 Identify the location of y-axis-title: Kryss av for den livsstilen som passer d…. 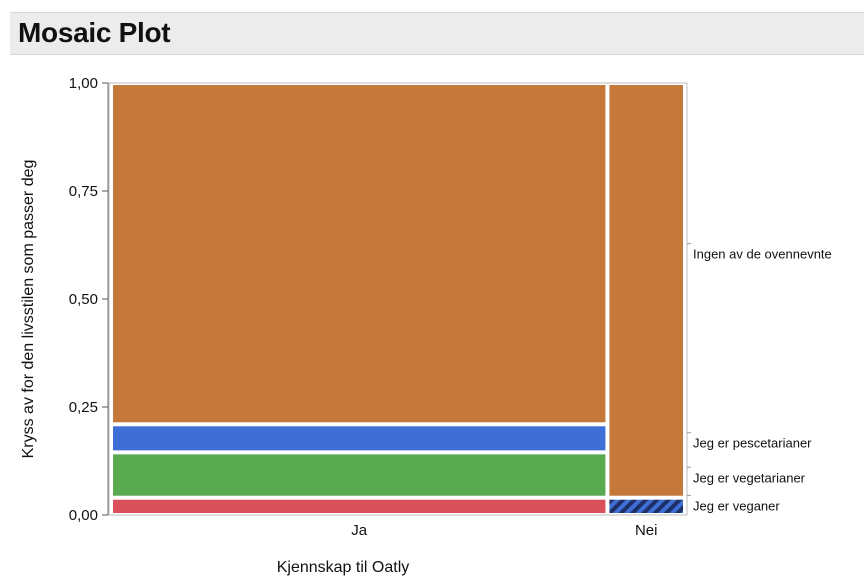
(28, 309).